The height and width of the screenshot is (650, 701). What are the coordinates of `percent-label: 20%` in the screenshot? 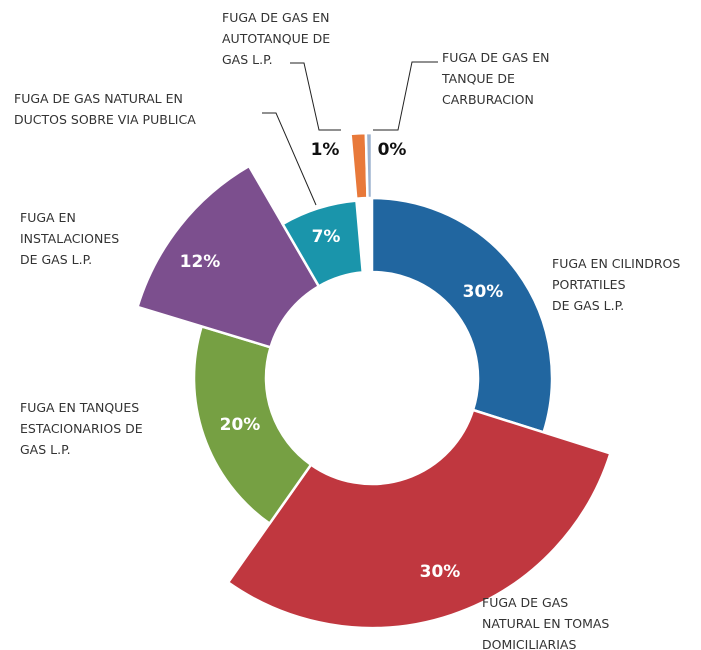 It's located at (240, 425).